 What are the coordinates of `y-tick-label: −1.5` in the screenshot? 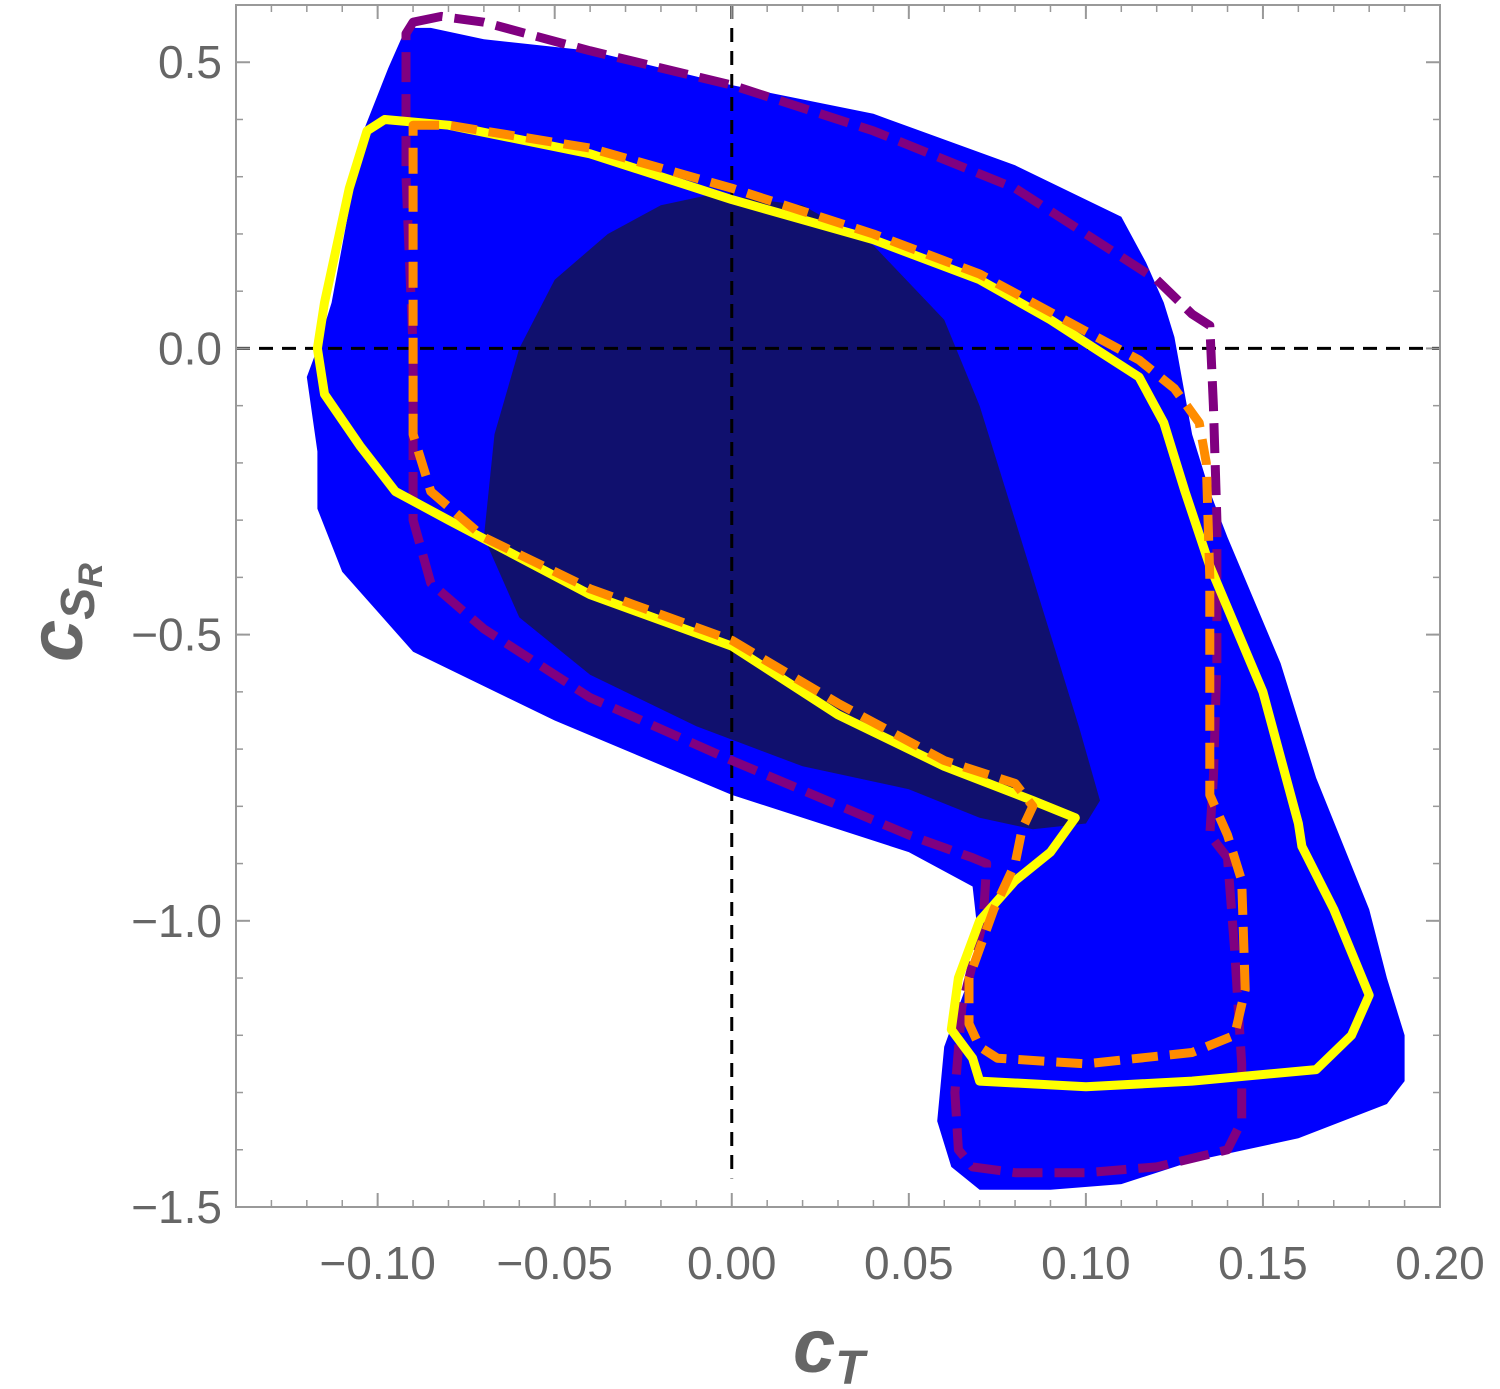 It's located at (176, 1207).